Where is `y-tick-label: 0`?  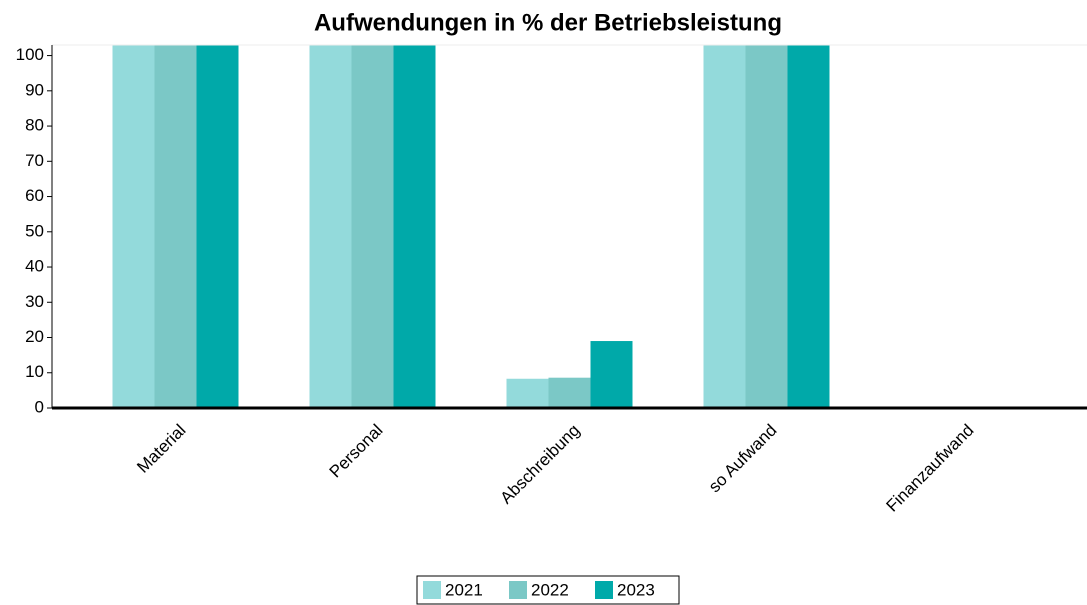 y-tick-label: 0 is located at coordinates (39, 406).